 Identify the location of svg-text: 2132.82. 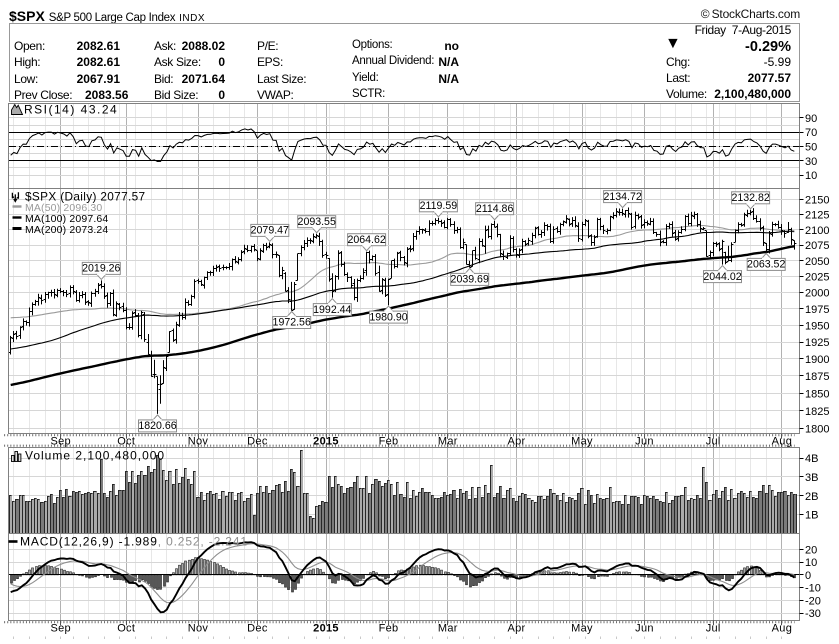
(750, 198).